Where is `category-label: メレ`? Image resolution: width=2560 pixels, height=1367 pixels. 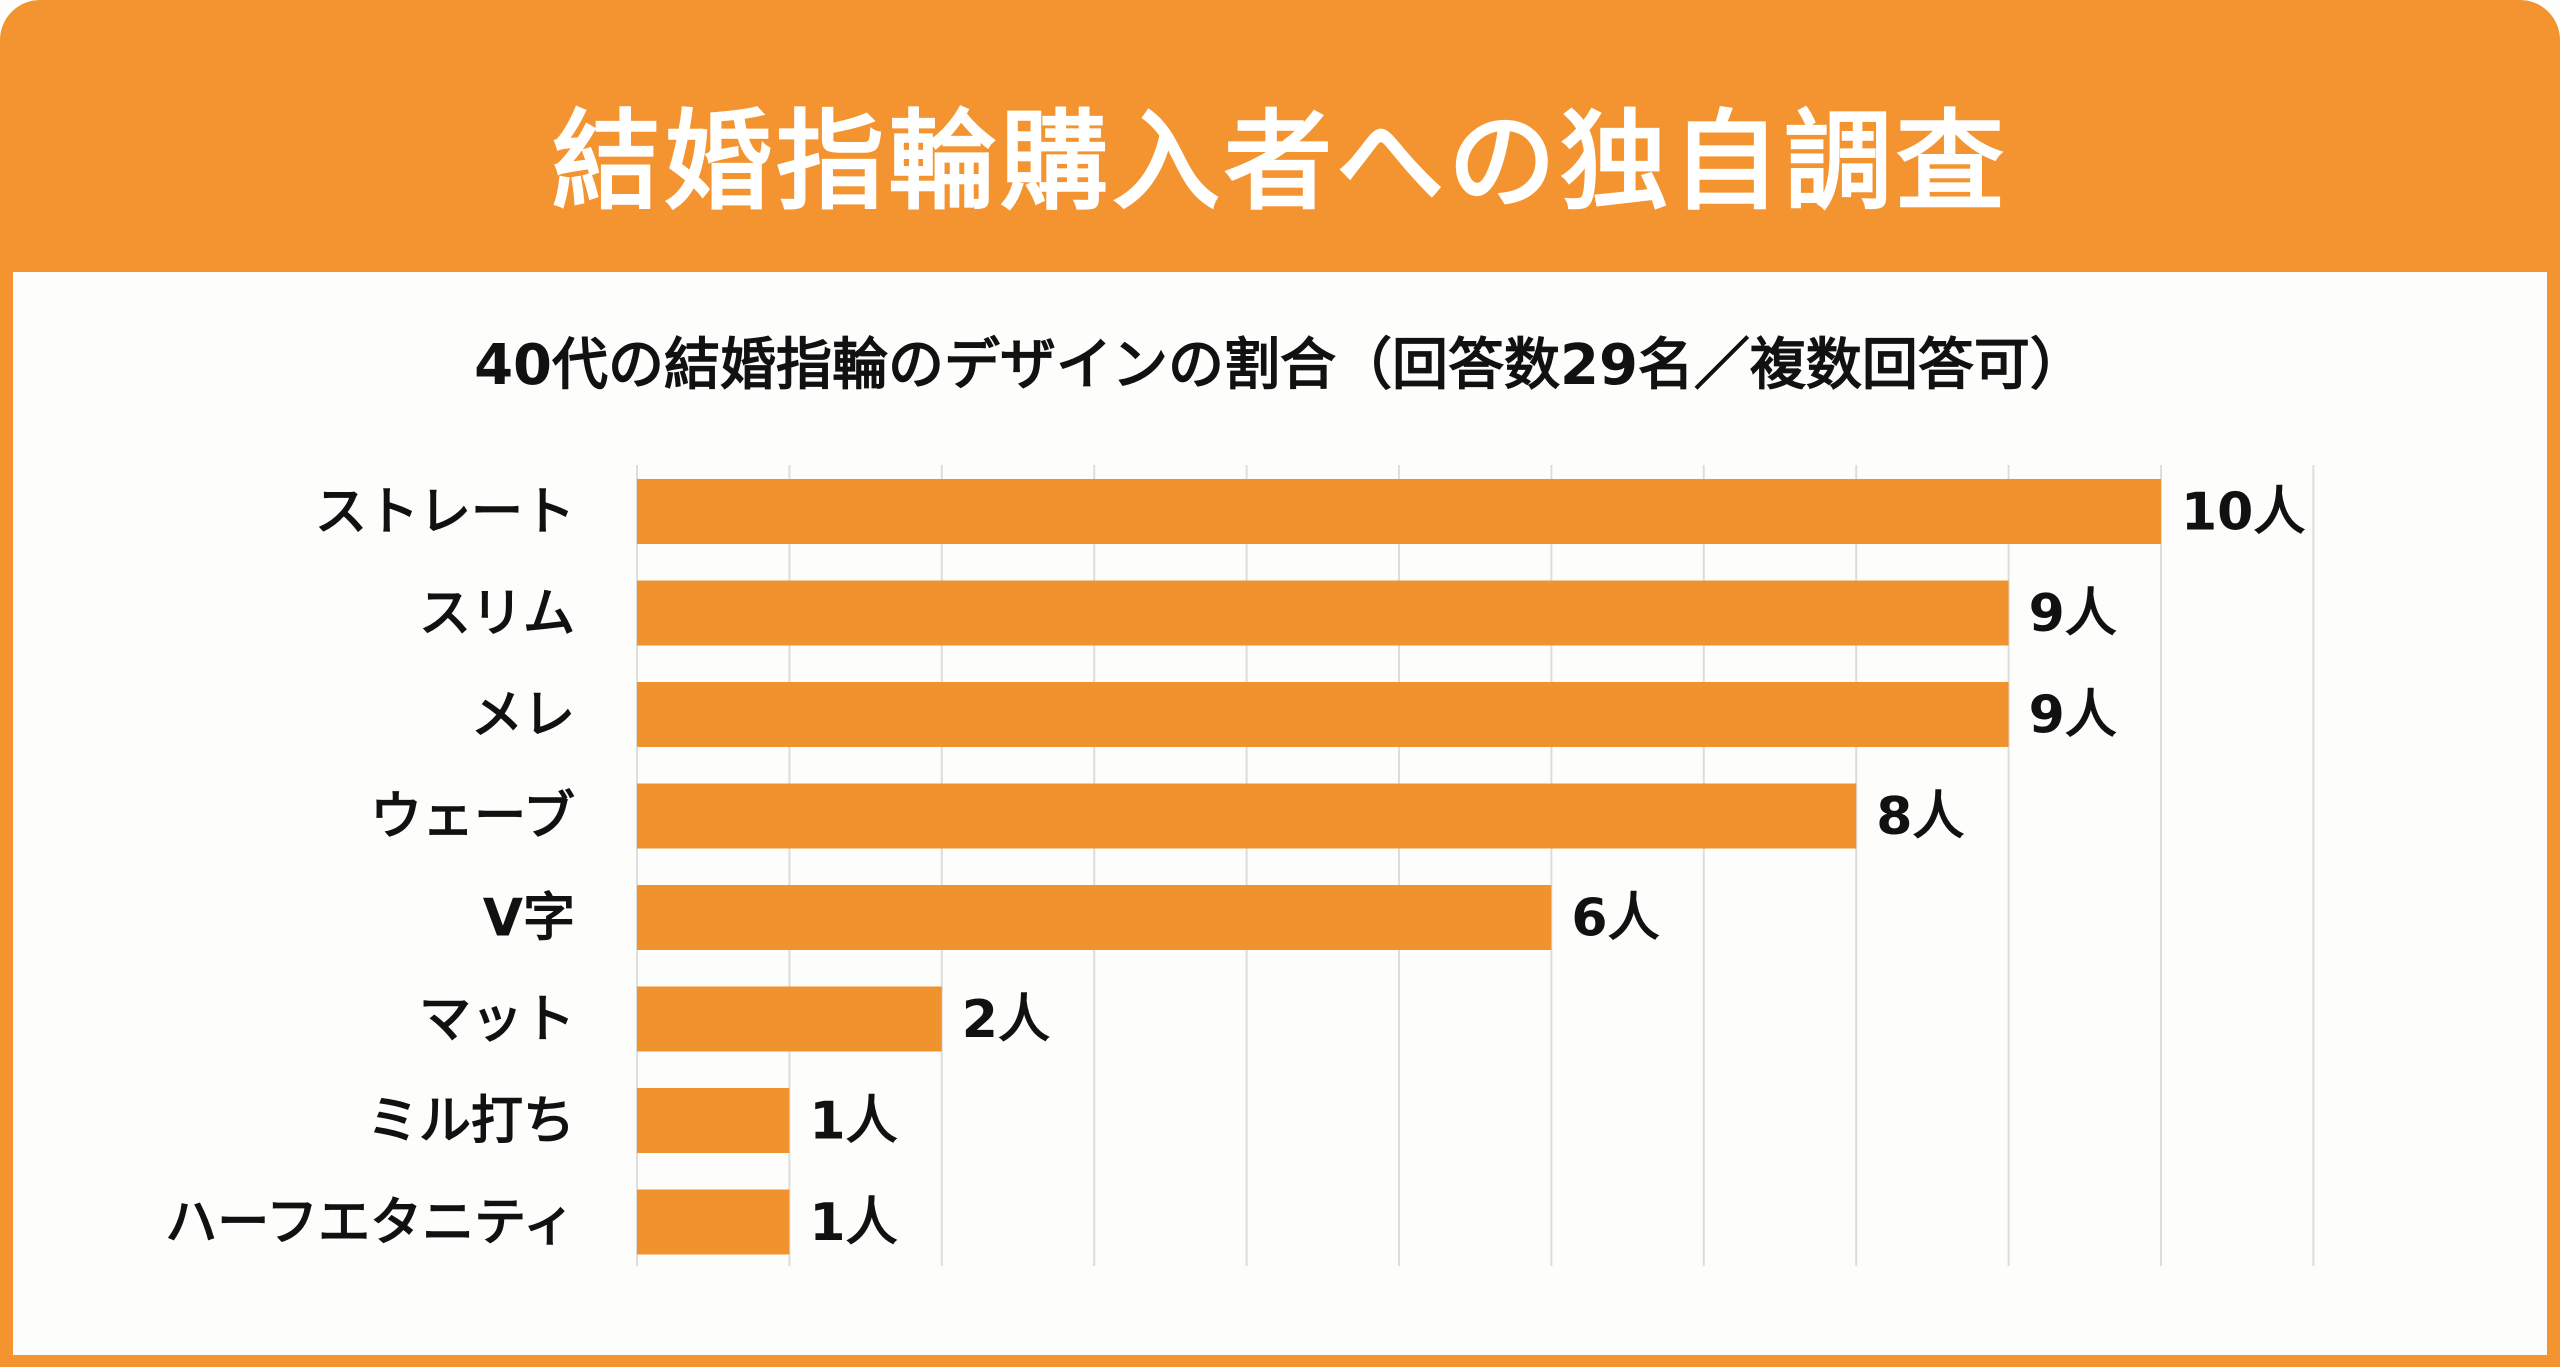
category-label: メレ is located at coordinates (523, 716).